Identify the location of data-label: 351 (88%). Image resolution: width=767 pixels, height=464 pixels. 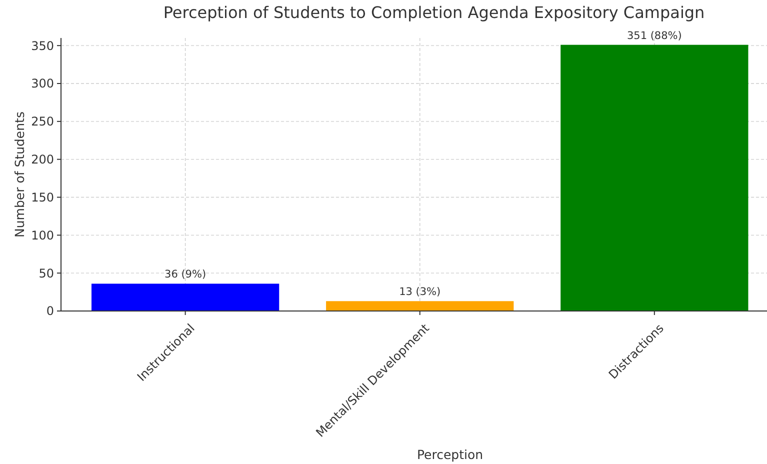
(654, 36).